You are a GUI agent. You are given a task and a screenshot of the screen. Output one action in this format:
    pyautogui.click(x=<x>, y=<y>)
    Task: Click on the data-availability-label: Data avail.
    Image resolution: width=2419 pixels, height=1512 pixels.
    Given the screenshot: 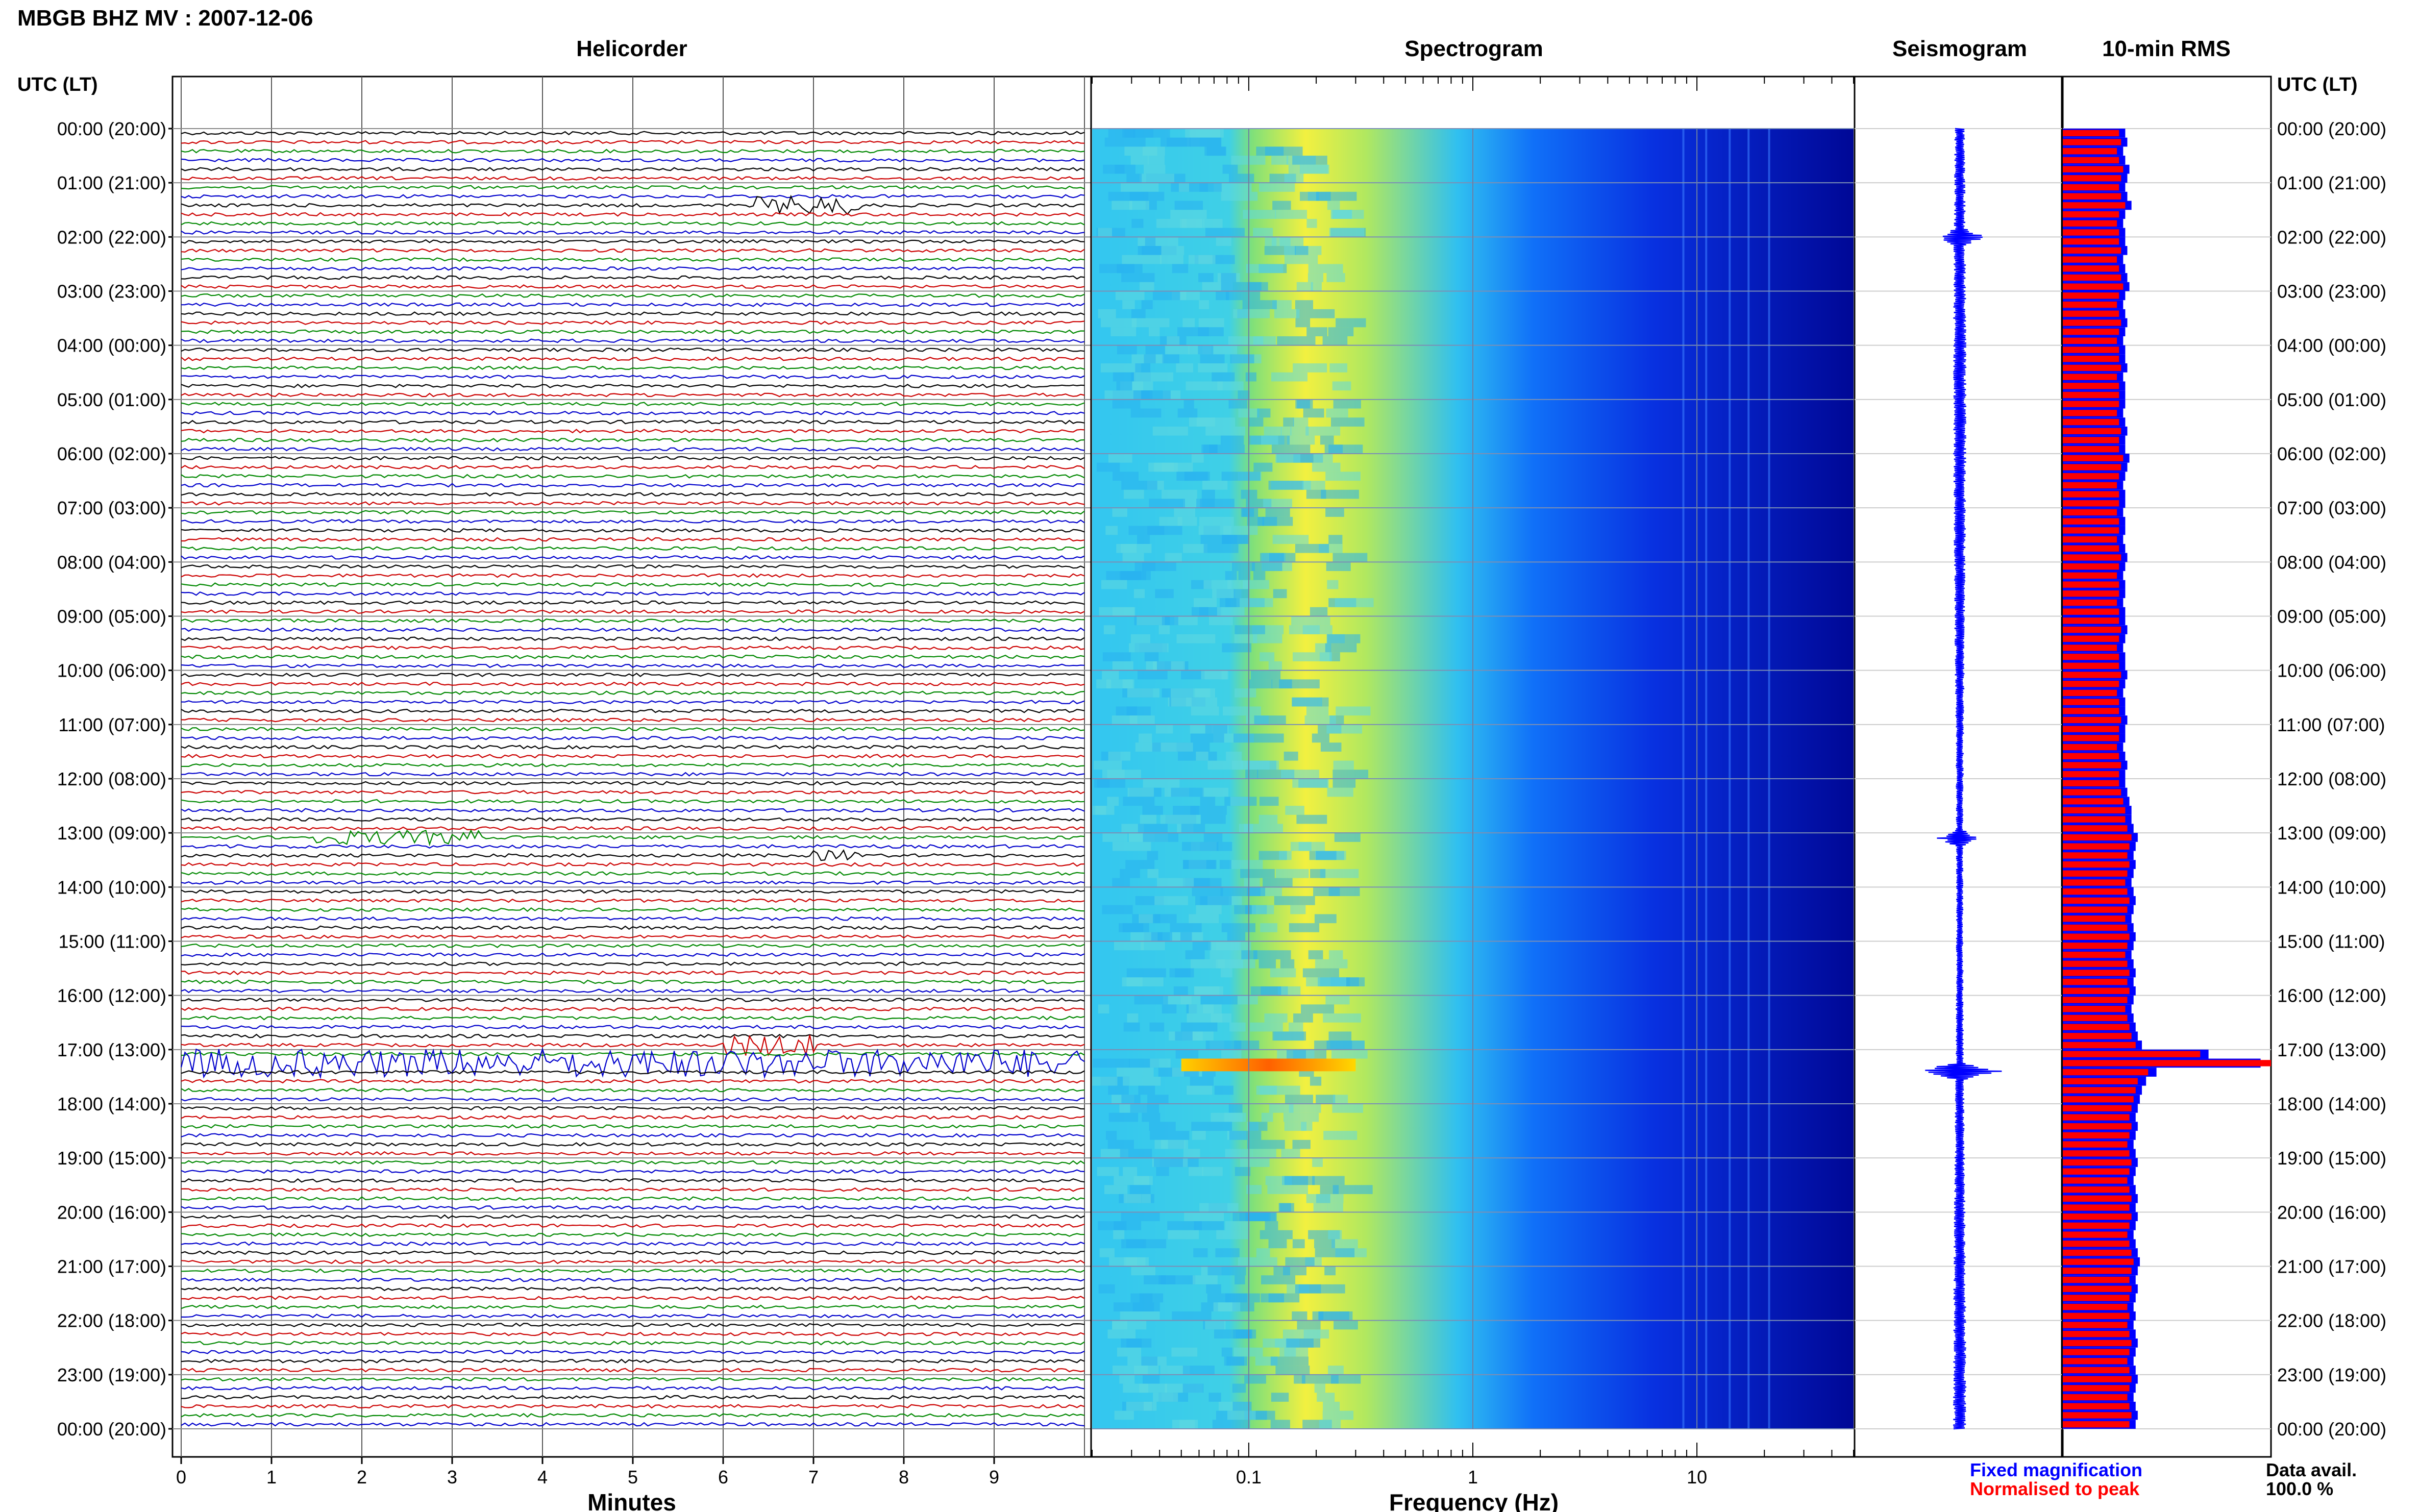 What is the action you would take?
    pyautogui.click(x=2311, y=1469)
    